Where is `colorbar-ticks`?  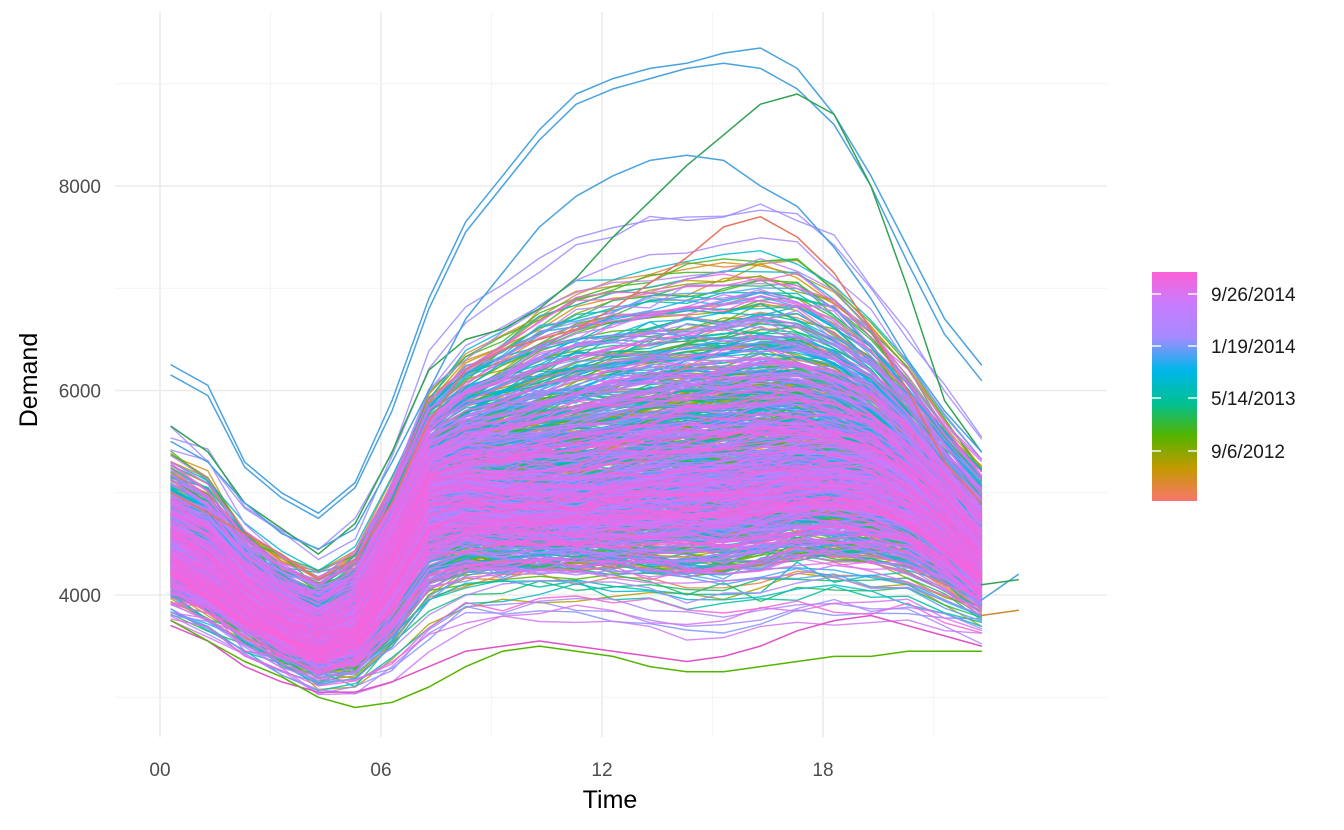
colorbar-ticks is located at coordinates (1174, 372).